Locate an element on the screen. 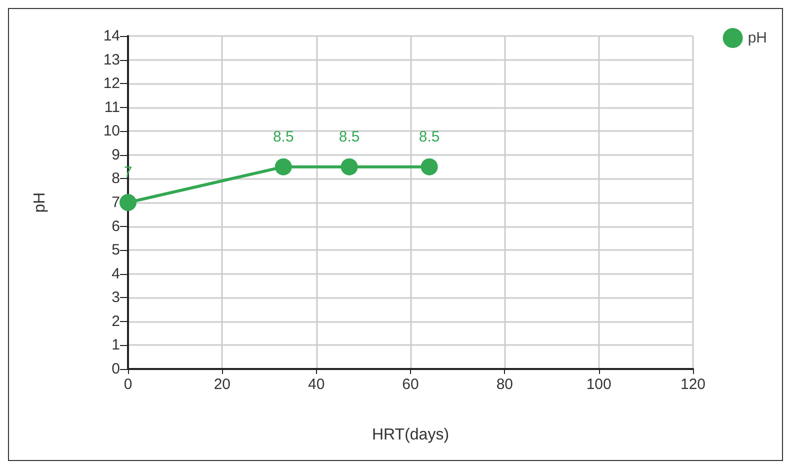  x-tick-label: 80 is located at coordinates (505, 384).